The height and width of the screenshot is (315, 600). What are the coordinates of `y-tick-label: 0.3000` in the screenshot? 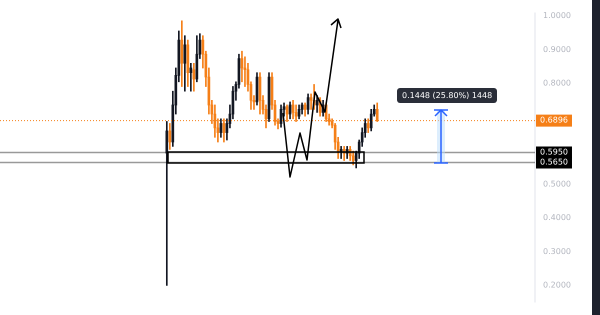 It's located at (557, 251).